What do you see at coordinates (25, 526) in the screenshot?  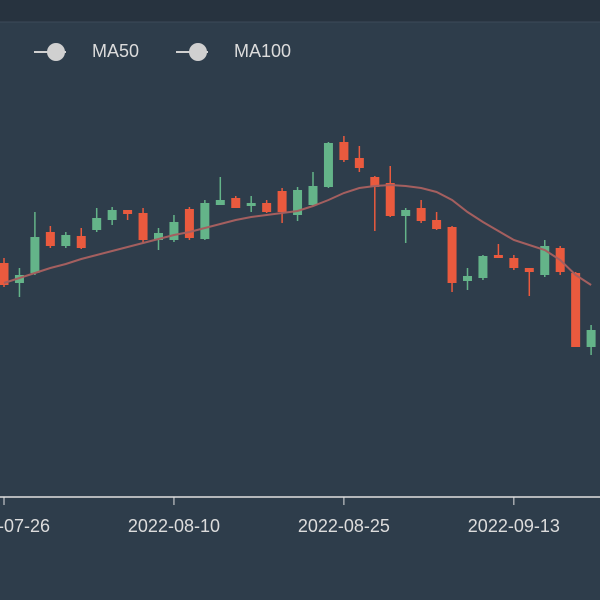 I see `x-tick-label: 2022-07-26` at bounding box center [25, 526].